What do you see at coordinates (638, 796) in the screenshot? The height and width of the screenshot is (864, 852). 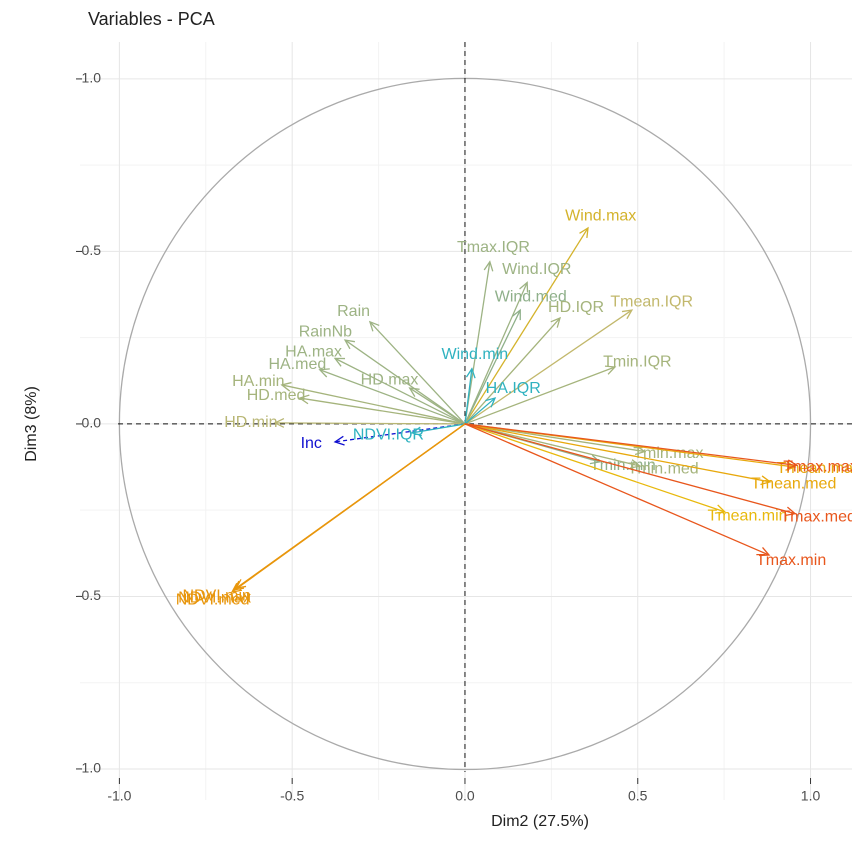 I see `x-tick-label: 0.5` at bounding box center [638, 796].